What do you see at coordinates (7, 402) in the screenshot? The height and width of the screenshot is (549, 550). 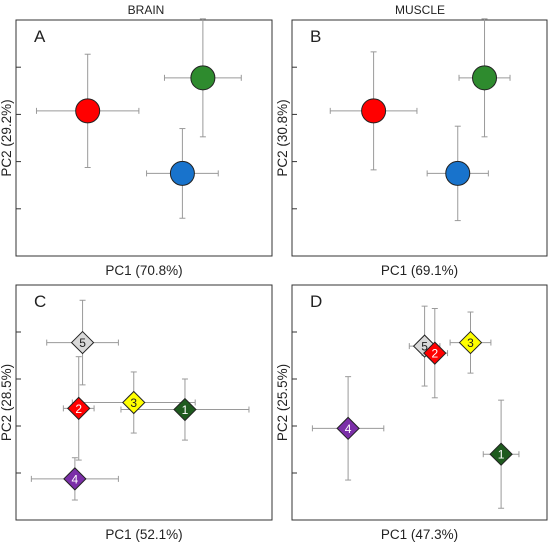 I see `y-axis-label: PC2 (28.5%)` at bounding box center [7, 402].